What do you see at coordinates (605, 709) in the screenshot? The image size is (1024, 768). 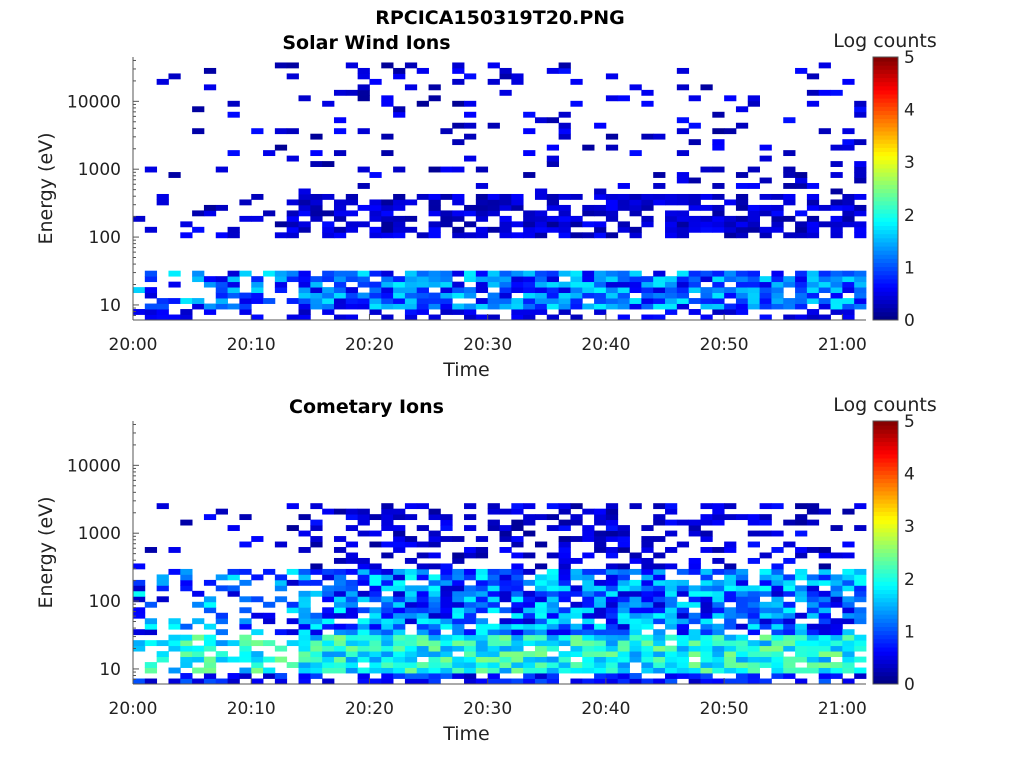 I see `x-tick-label: 20:40` at bounding box center [605, 709].